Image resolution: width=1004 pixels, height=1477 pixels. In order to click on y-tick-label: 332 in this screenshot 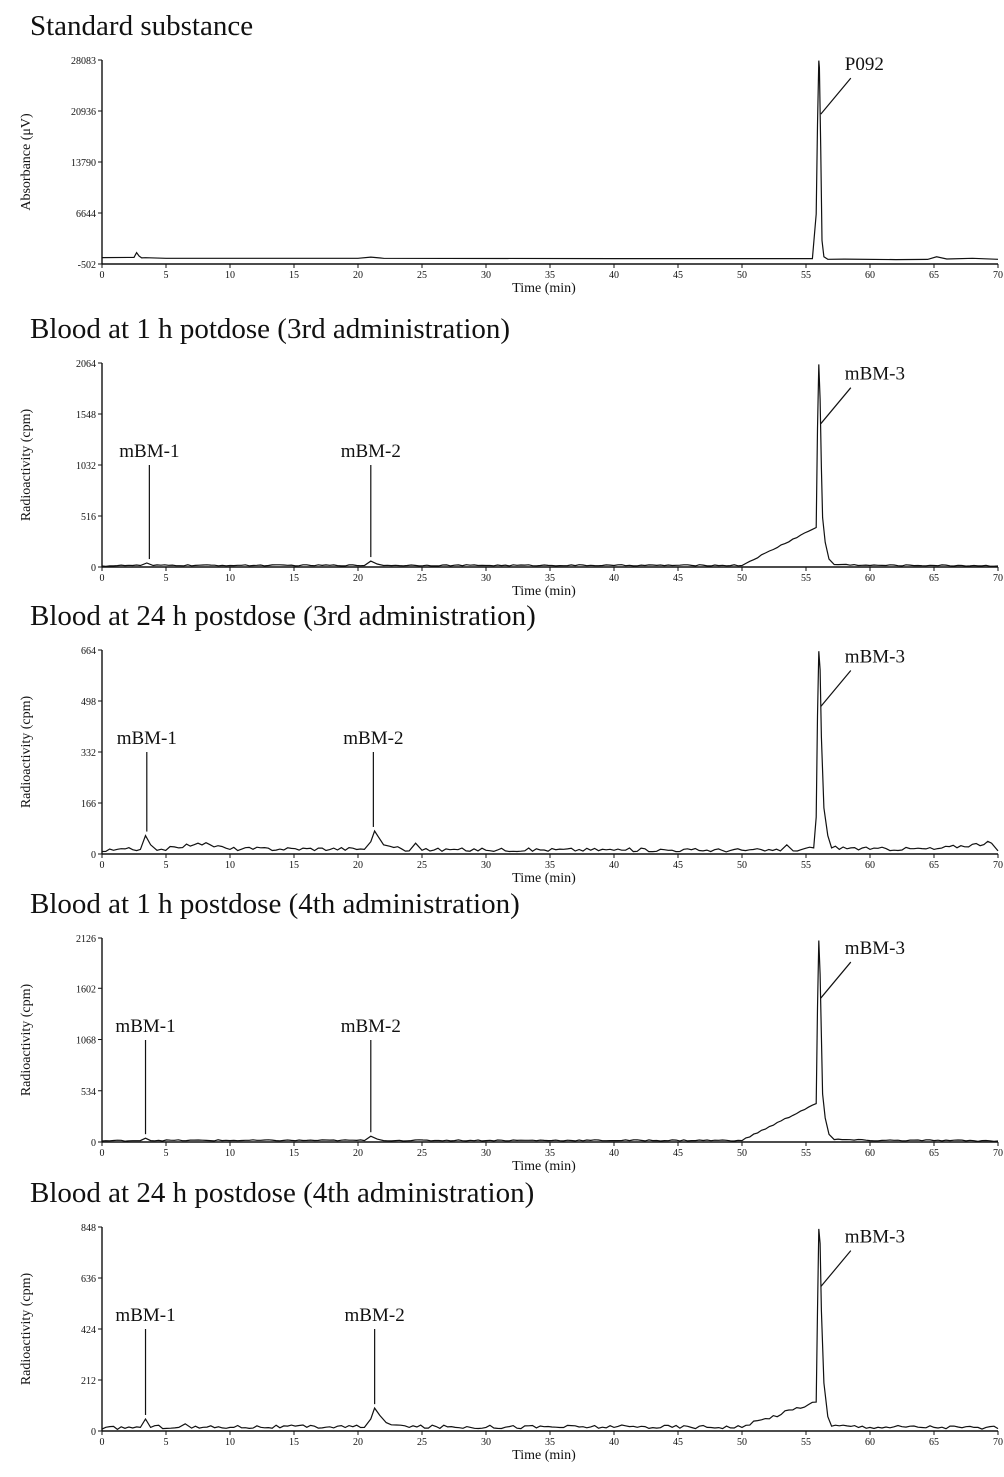, I will do `click(88, 753)`.